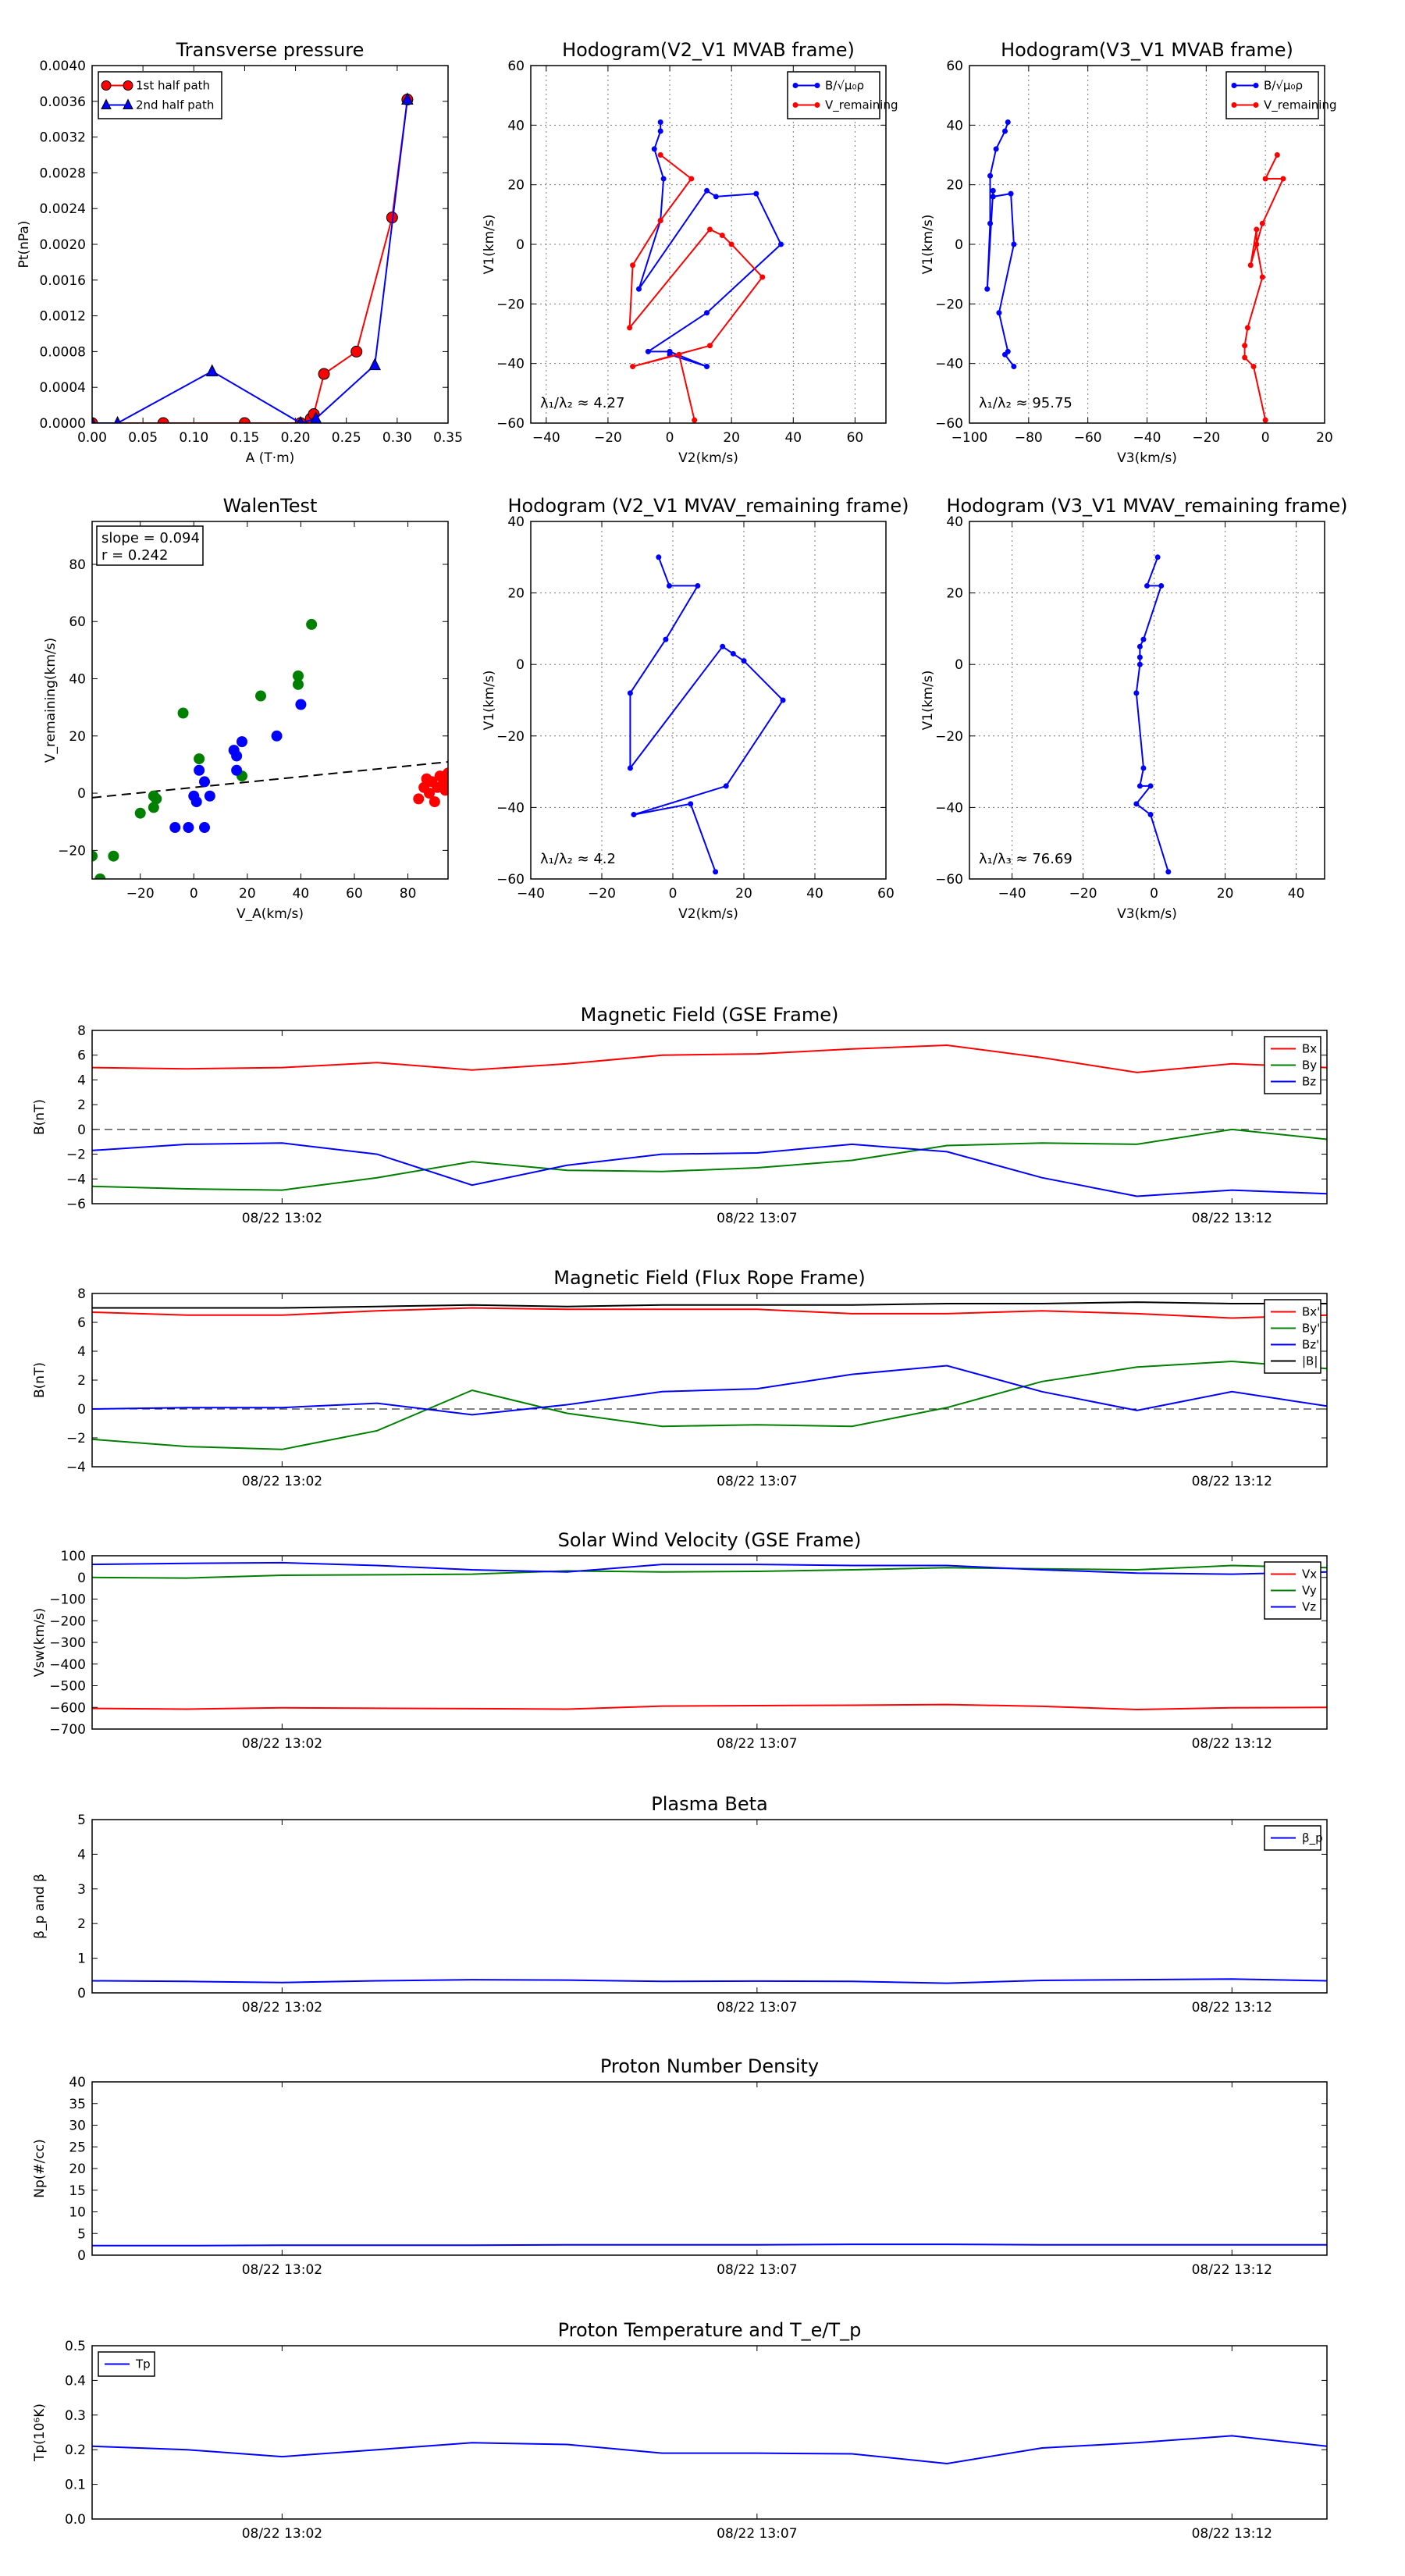 Image resolution: width=1405 pixels, height=2576 pixels. Describe the element at coordinates (81, 1080) in the screenshot. I see `y-tick-label: 4` at that location.